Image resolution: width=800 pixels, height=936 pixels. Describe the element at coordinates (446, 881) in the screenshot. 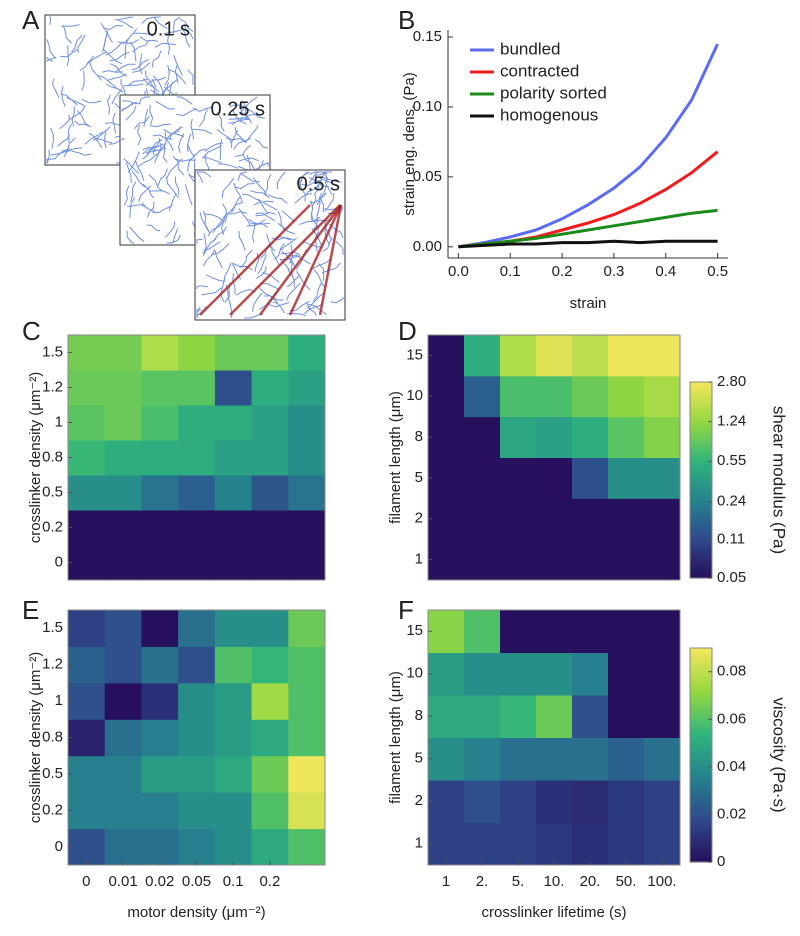

I see `x-tick-label: 1` at that location.